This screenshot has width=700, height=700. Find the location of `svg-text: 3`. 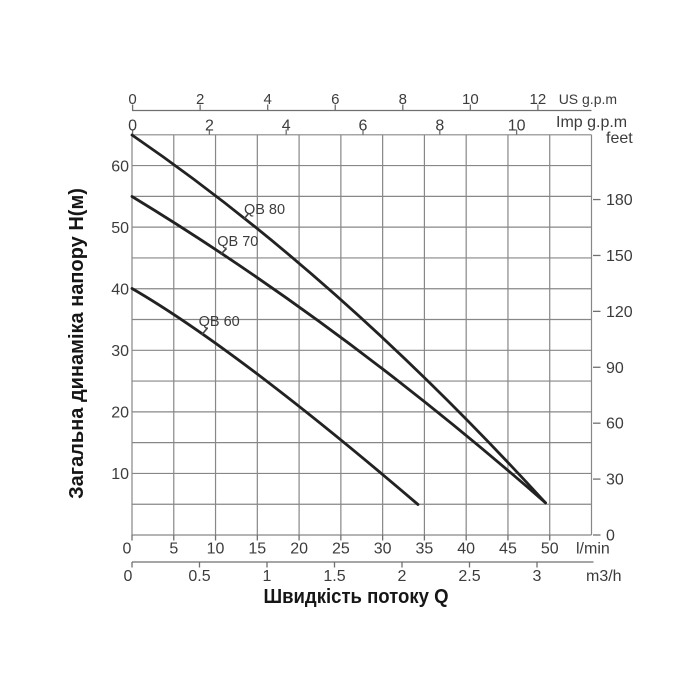

svg-text: 3 is located at coordinates (537, 576).